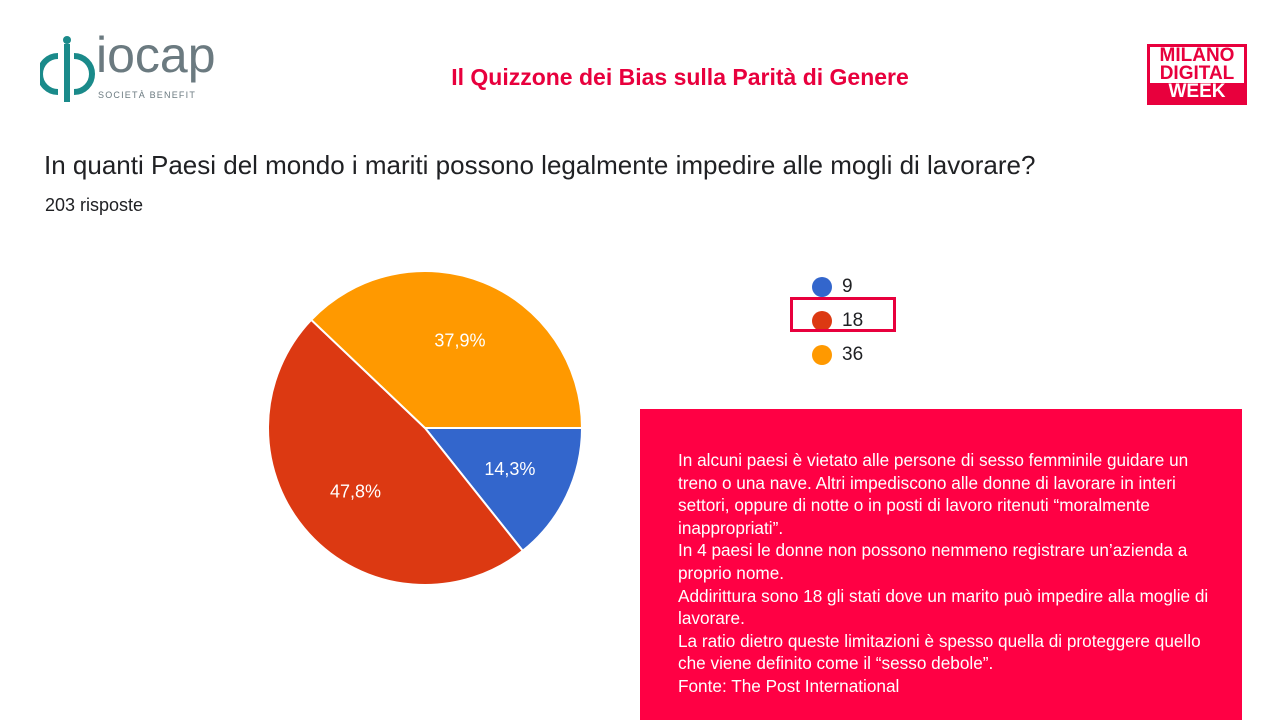  Describe the element at coordinates (1197, 92) in the screenshot. I see `mdw-line-3: WEEK` at that location.